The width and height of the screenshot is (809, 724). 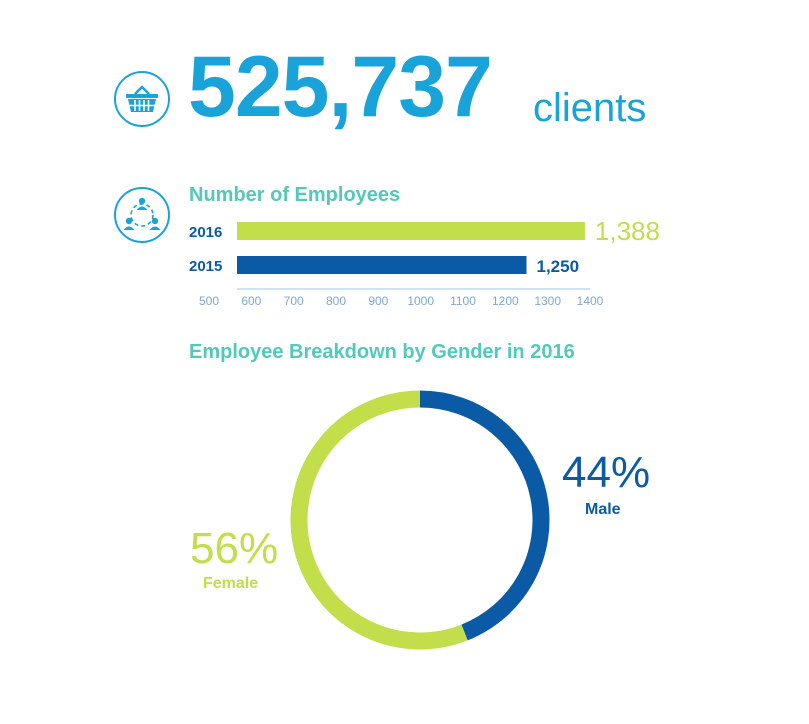 What do you see at coordinates (420, 301) in the screenshot?
I see `x-tick-label: 1000` at bounding box center [420, 301].